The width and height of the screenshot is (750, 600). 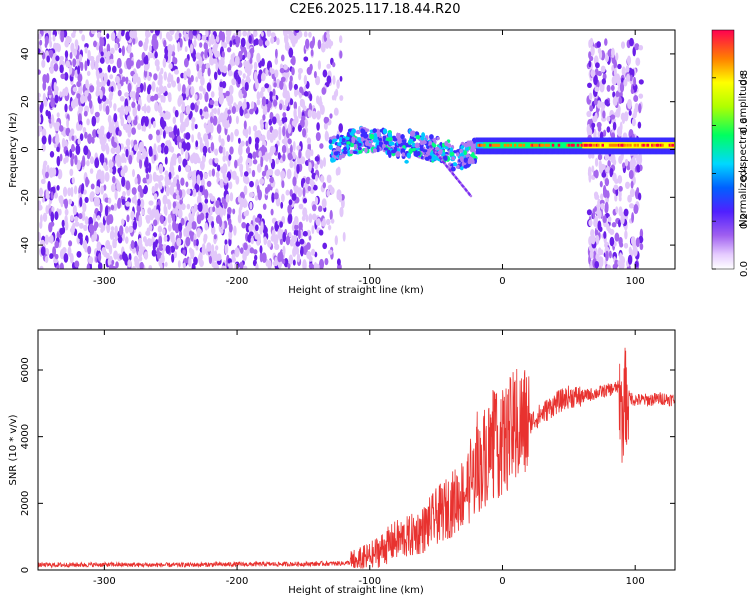 I want to click on snr-y-tick-label: 0, so click(x=25, y=570).